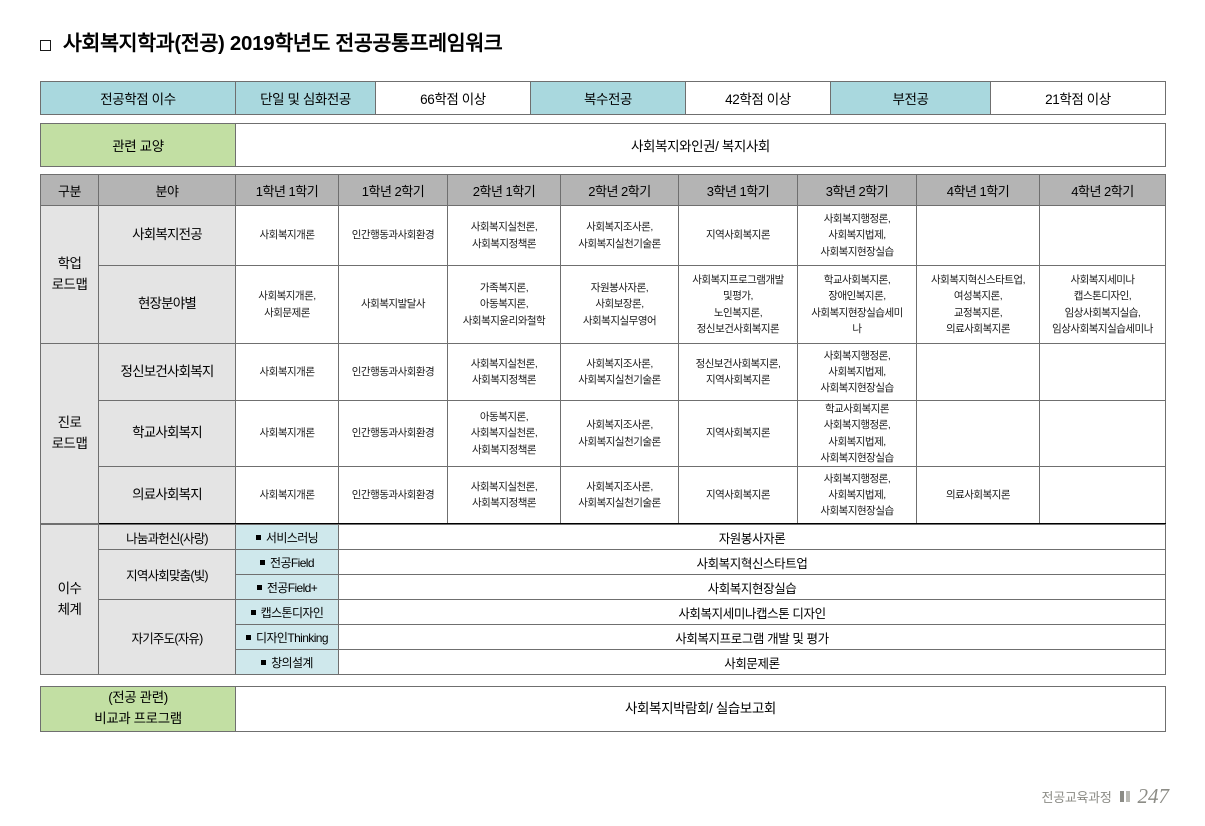 This screenshot has width=1205, height=826. Describe the element at coordinates (69, 433) in the screenshot. I see `roadmap-group-label-1: 진로 로드맵` at that location.